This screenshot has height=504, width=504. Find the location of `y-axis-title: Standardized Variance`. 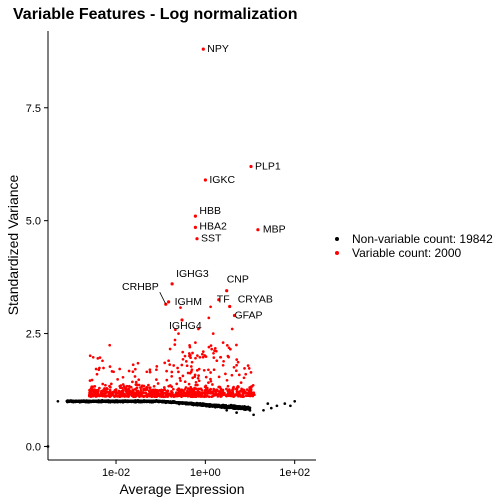

y-axis-title: Standardized Variance is located at coordinates (13, 244).